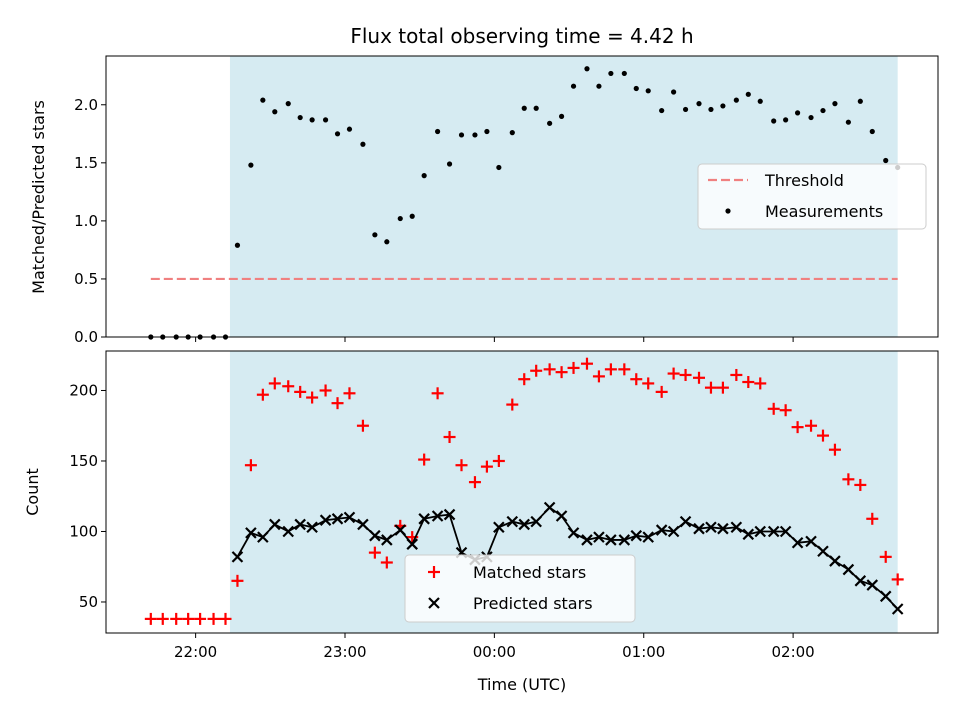 This screenshot has width=960, height=720. I want to click on bottom-y-axis-label: Count, so click(32, 492).